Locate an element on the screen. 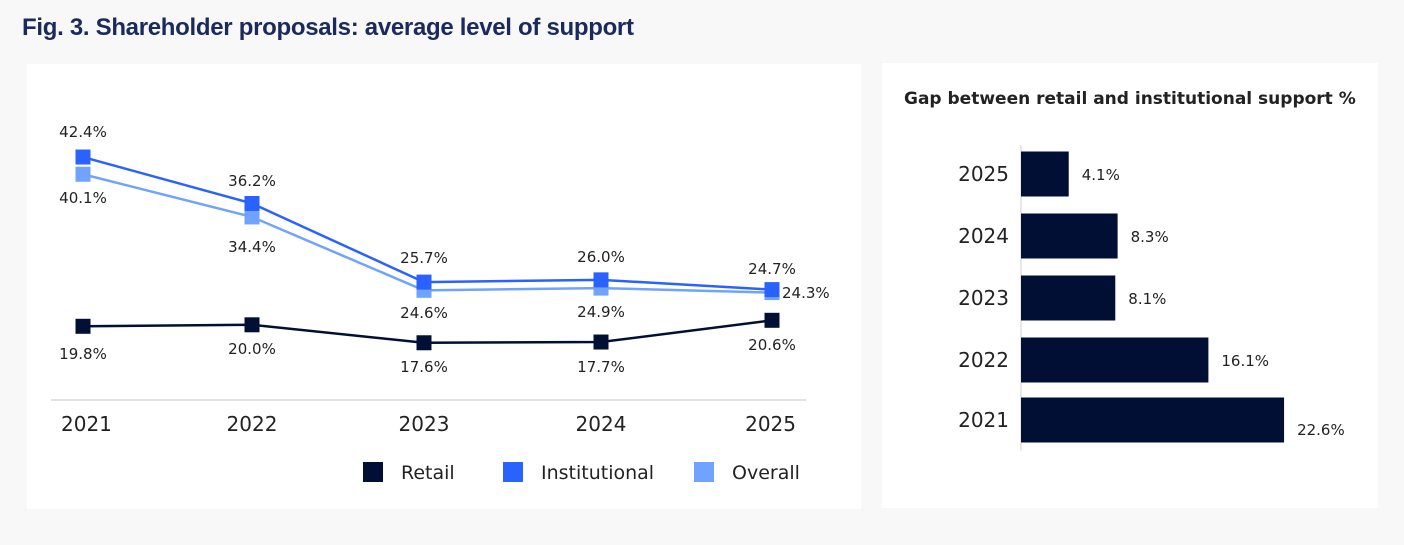  bar-category-label: 2021 is located at coordinates (983, 420).